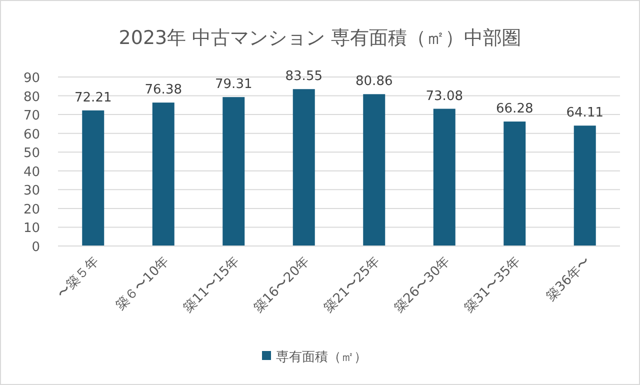  Describe the element at coordinates (374, 82) in the screenshot. I see `data-label: 80.86` at that location.